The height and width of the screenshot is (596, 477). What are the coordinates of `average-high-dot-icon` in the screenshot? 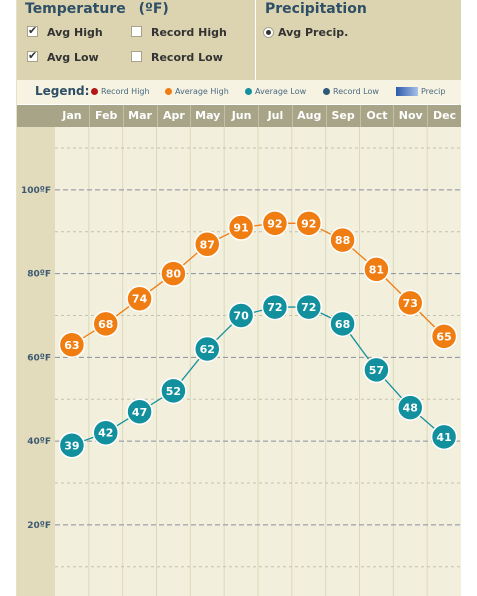 It's located at (168, 91).